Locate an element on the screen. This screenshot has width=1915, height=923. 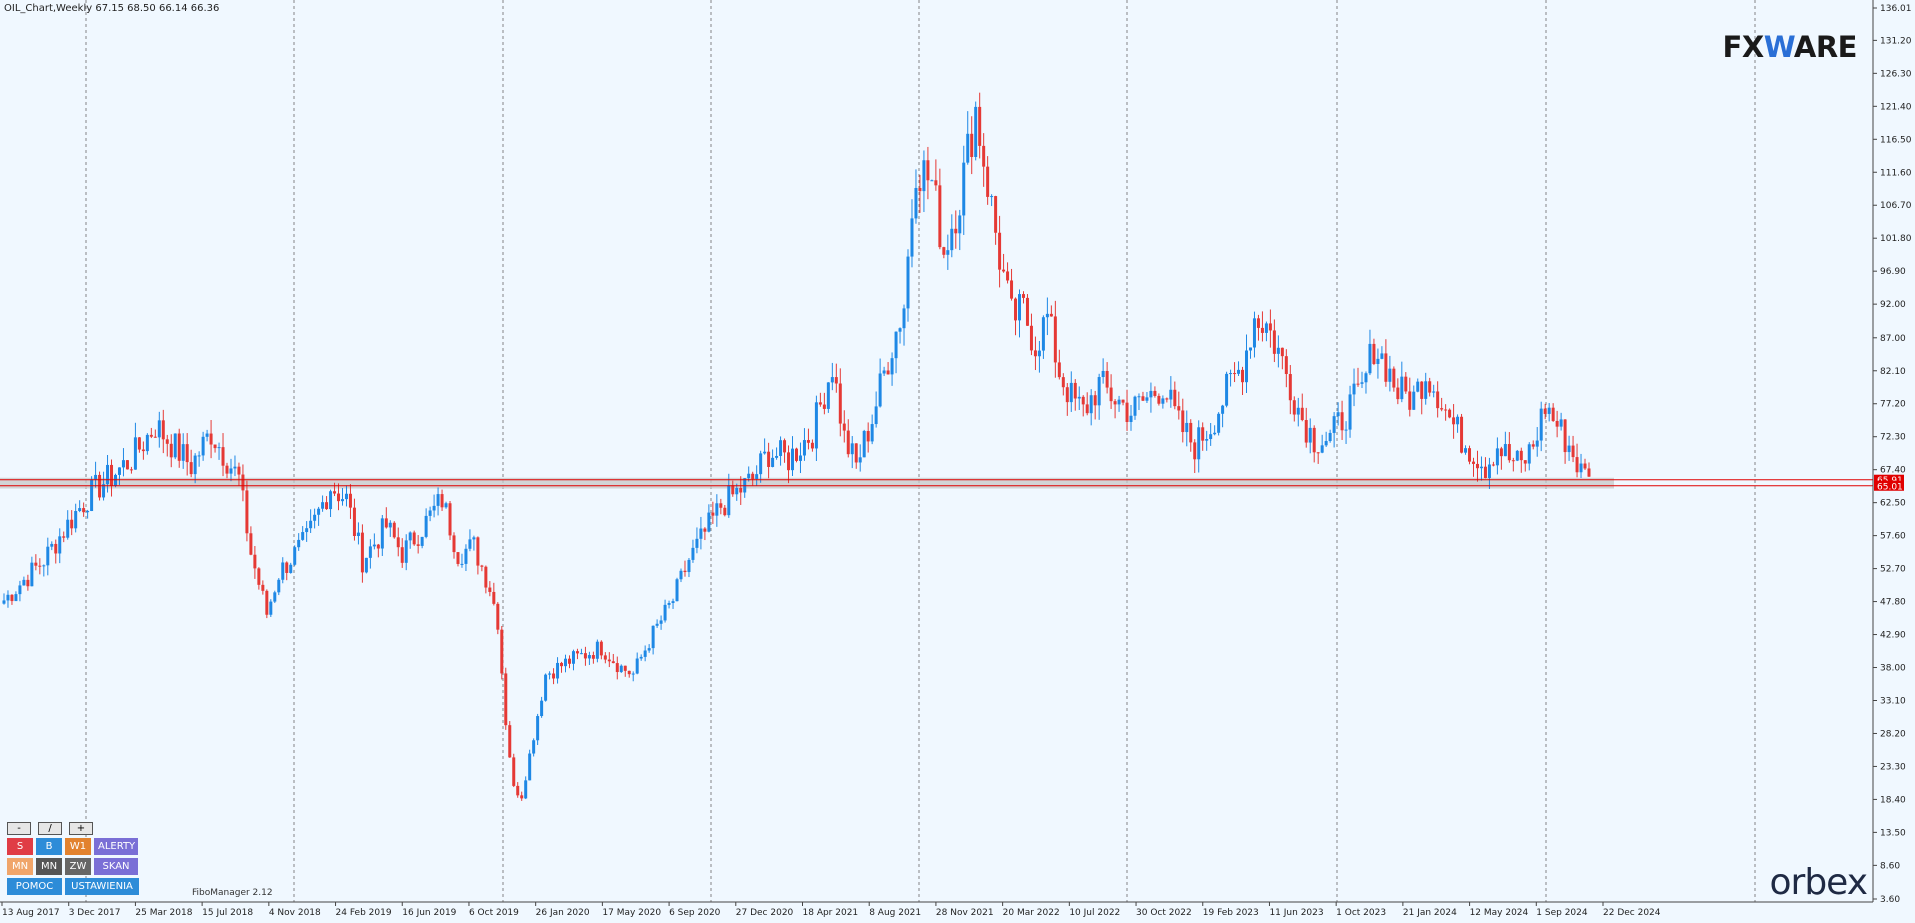
zoom-in-button: + is located at coordinates (81, 828).